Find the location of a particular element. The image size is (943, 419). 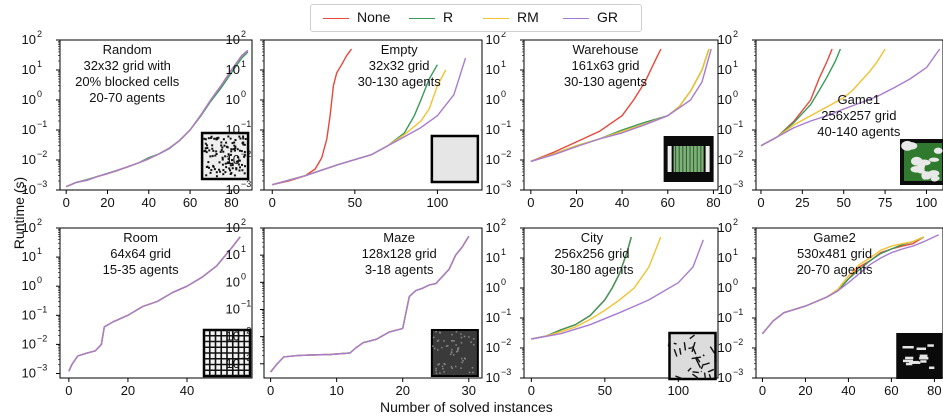

y-tick-exponent: −3 is located at coordinates (738, 372).